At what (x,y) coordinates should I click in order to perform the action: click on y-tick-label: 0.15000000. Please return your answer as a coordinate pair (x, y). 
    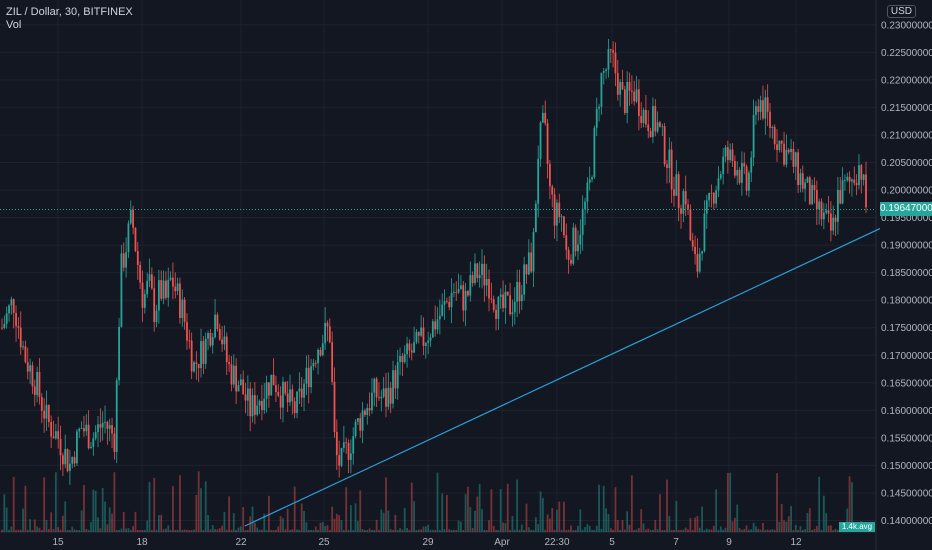
    Looking at the image, I should click on (906, 466).